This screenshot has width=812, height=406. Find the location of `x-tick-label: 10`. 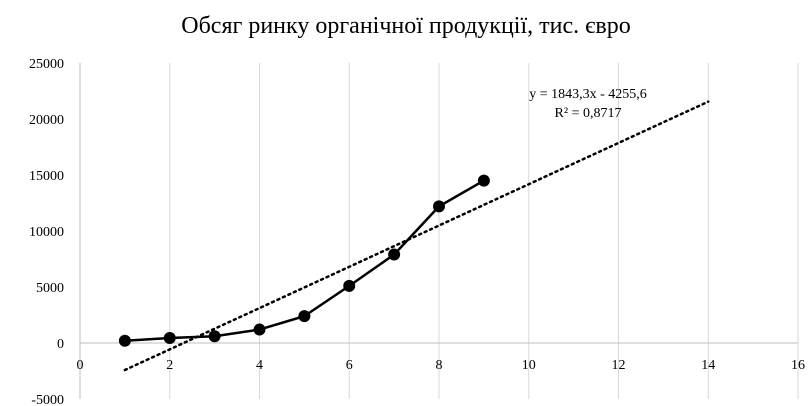

x-tick-label: 10 is located at coordinates (529, 365).